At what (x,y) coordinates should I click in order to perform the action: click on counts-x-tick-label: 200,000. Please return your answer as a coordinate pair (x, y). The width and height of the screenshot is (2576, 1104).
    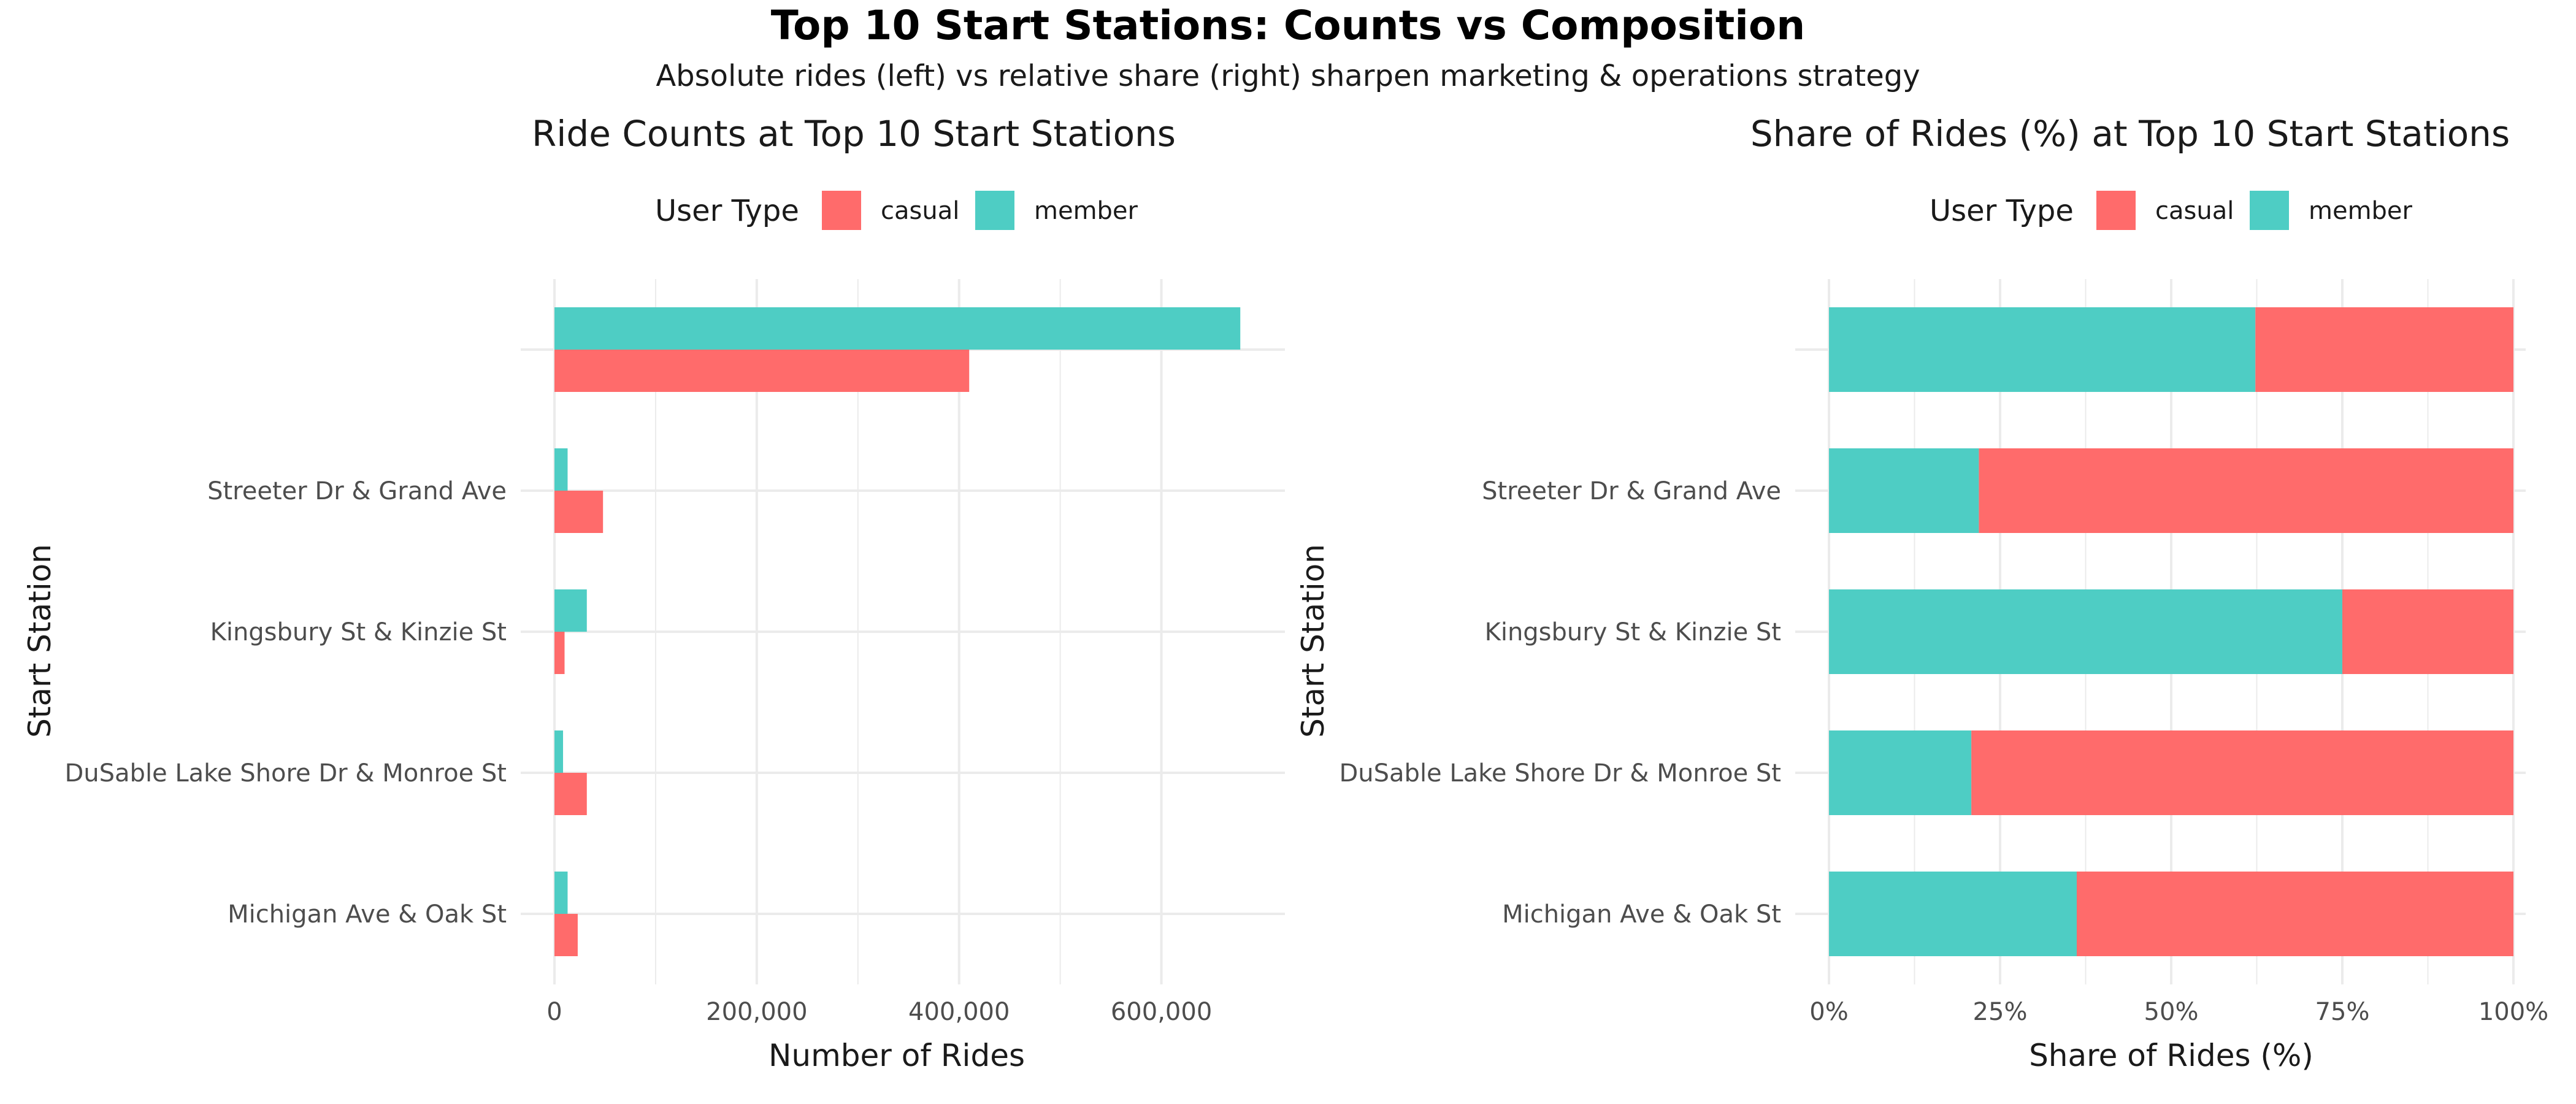
    Looking at the image, I should click on (756, 1012).